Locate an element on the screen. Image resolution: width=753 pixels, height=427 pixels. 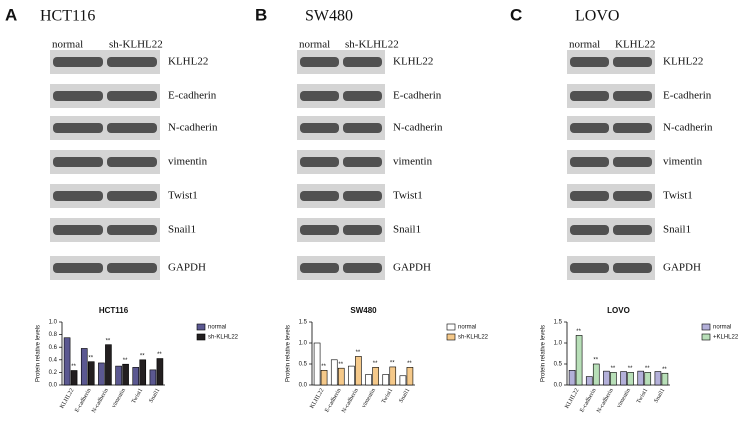
cell-line-title: HCT116 is located at coordinates (67, 16).